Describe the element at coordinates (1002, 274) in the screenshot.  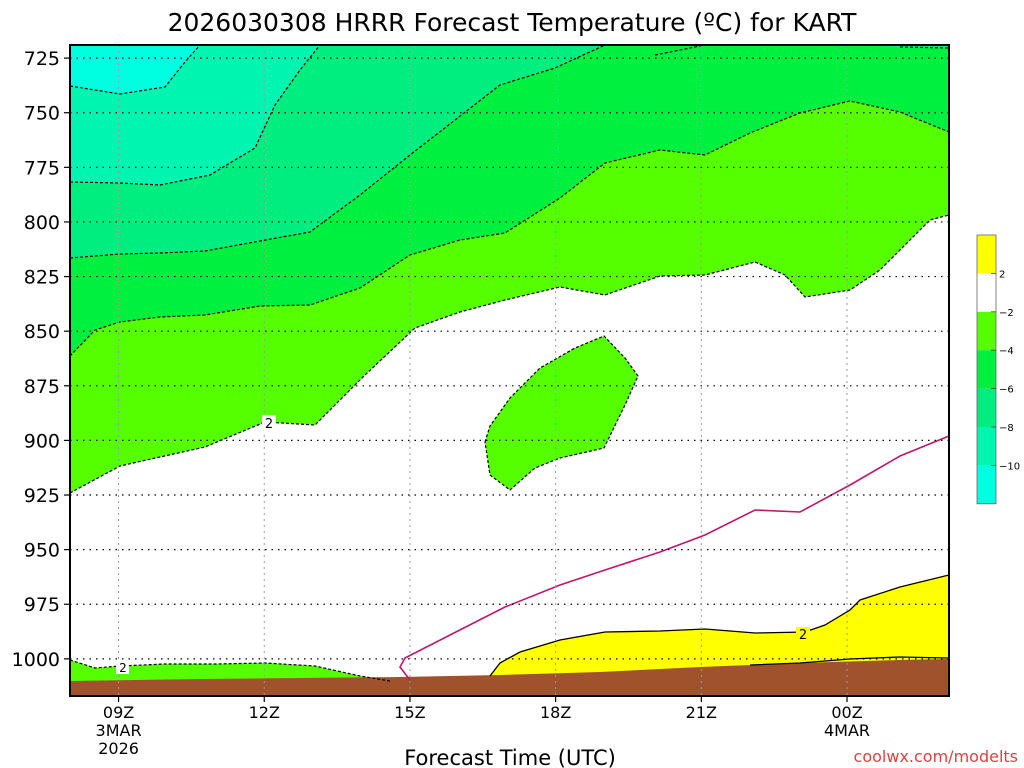
I see `colorbar-label: 2` at that location.